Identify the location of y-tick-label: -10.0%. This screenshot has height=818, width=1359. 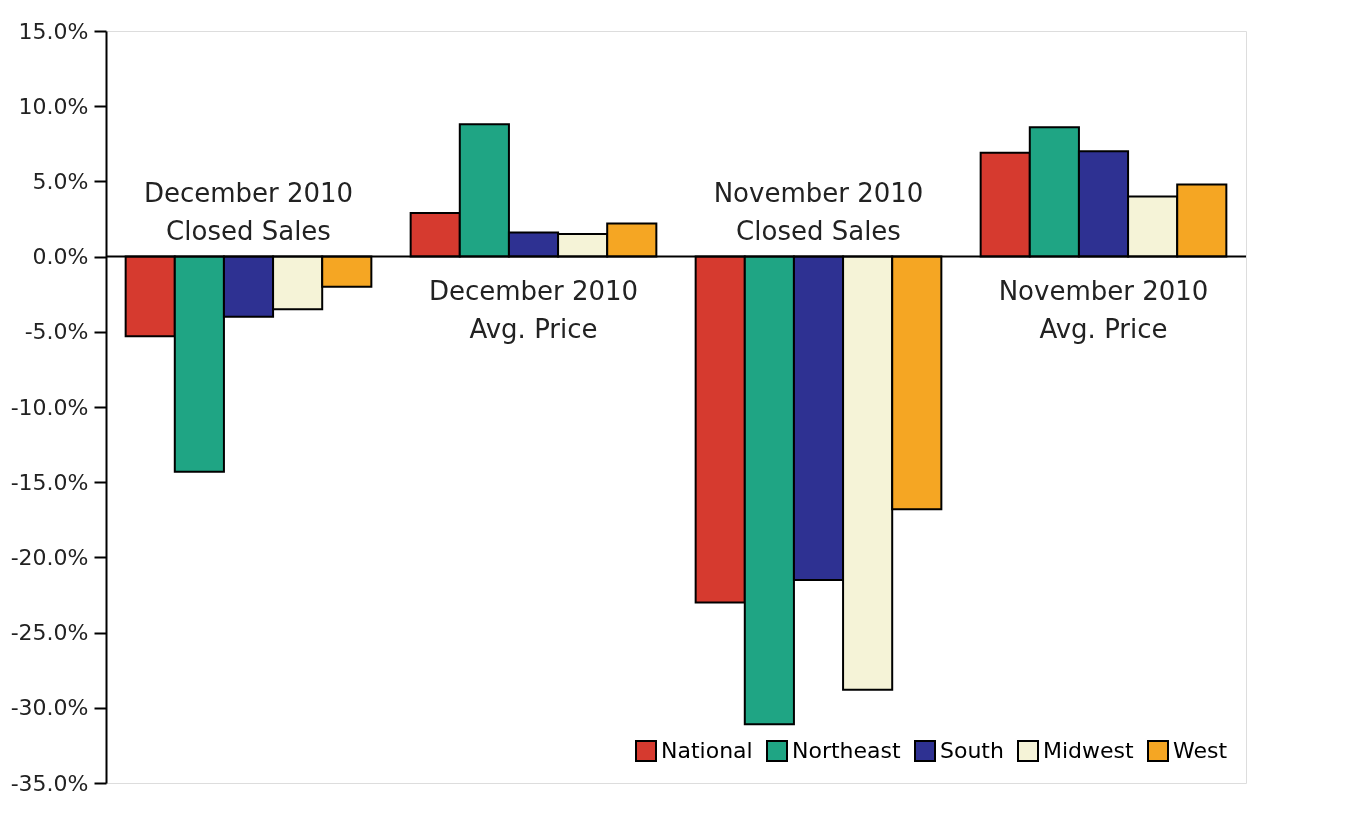
(49, 407).